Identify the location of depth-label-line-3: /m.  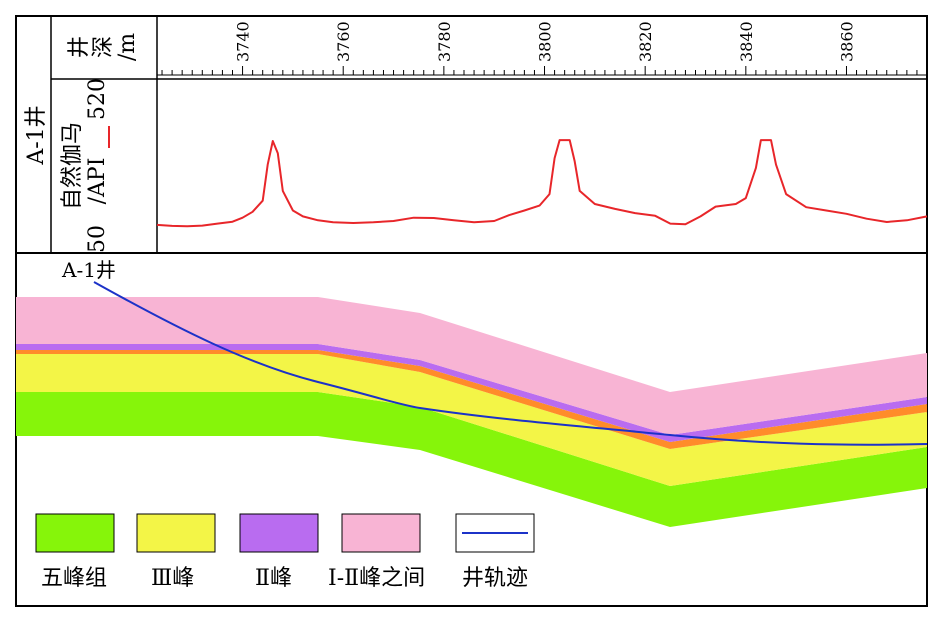
(127, 47).